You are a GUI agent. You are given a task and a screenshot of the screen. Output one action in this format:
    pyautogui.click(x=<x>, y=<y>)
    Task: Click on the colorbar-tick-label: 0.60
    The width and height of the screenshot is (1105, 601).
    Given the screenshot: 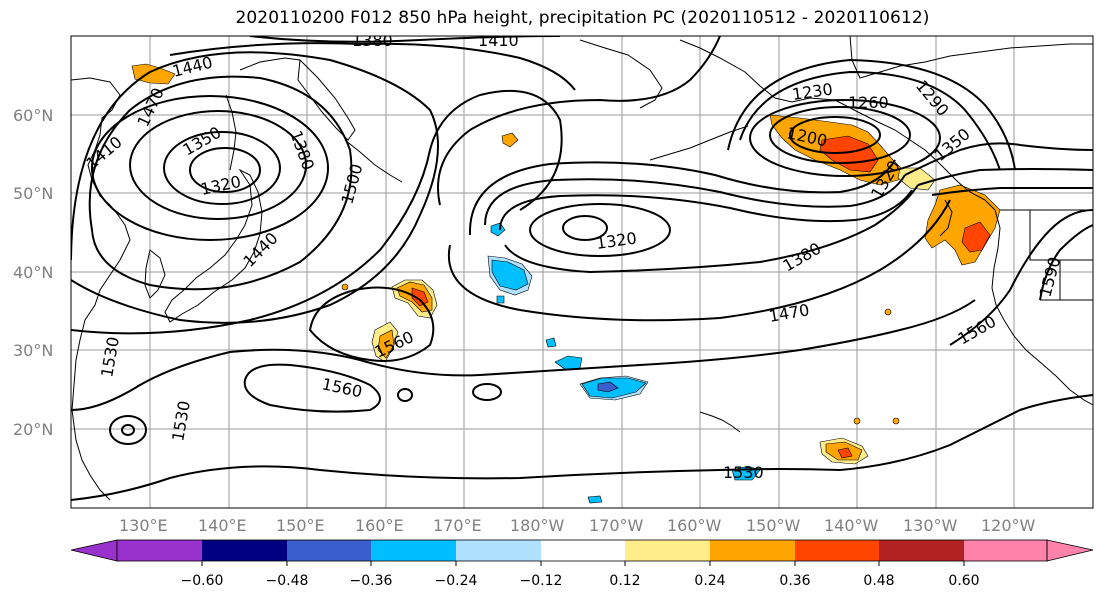 What is the action you would take?
    pyautogui.click(x=963, y=581)
    